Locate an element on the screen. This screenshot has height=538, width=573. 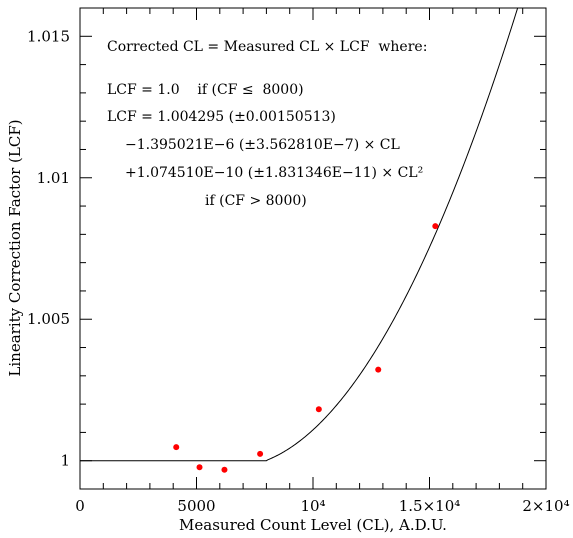
annotation-line-4: −1.395021E−6 (±3.562810E−7) × CL is located at coordinates (262, 145).